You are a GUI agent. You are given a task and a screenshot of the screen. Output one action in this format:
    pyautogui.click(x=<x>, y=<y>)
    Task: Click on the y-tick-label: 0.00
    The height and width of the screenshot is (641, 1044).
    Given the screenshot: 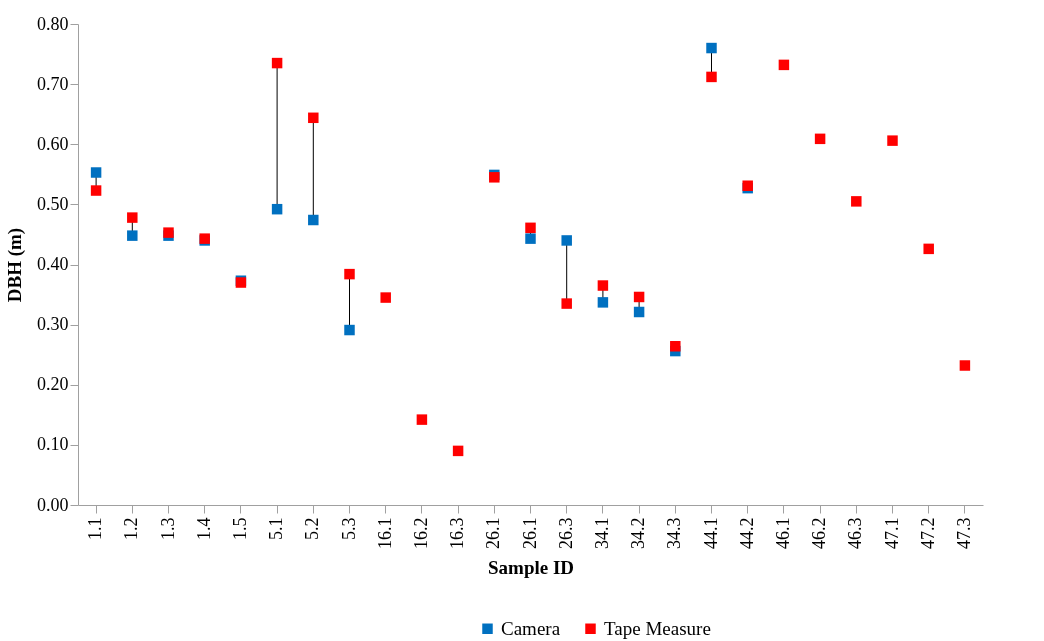 What is the action you would take?
    pyautogui.click(x=53, y=504)
    